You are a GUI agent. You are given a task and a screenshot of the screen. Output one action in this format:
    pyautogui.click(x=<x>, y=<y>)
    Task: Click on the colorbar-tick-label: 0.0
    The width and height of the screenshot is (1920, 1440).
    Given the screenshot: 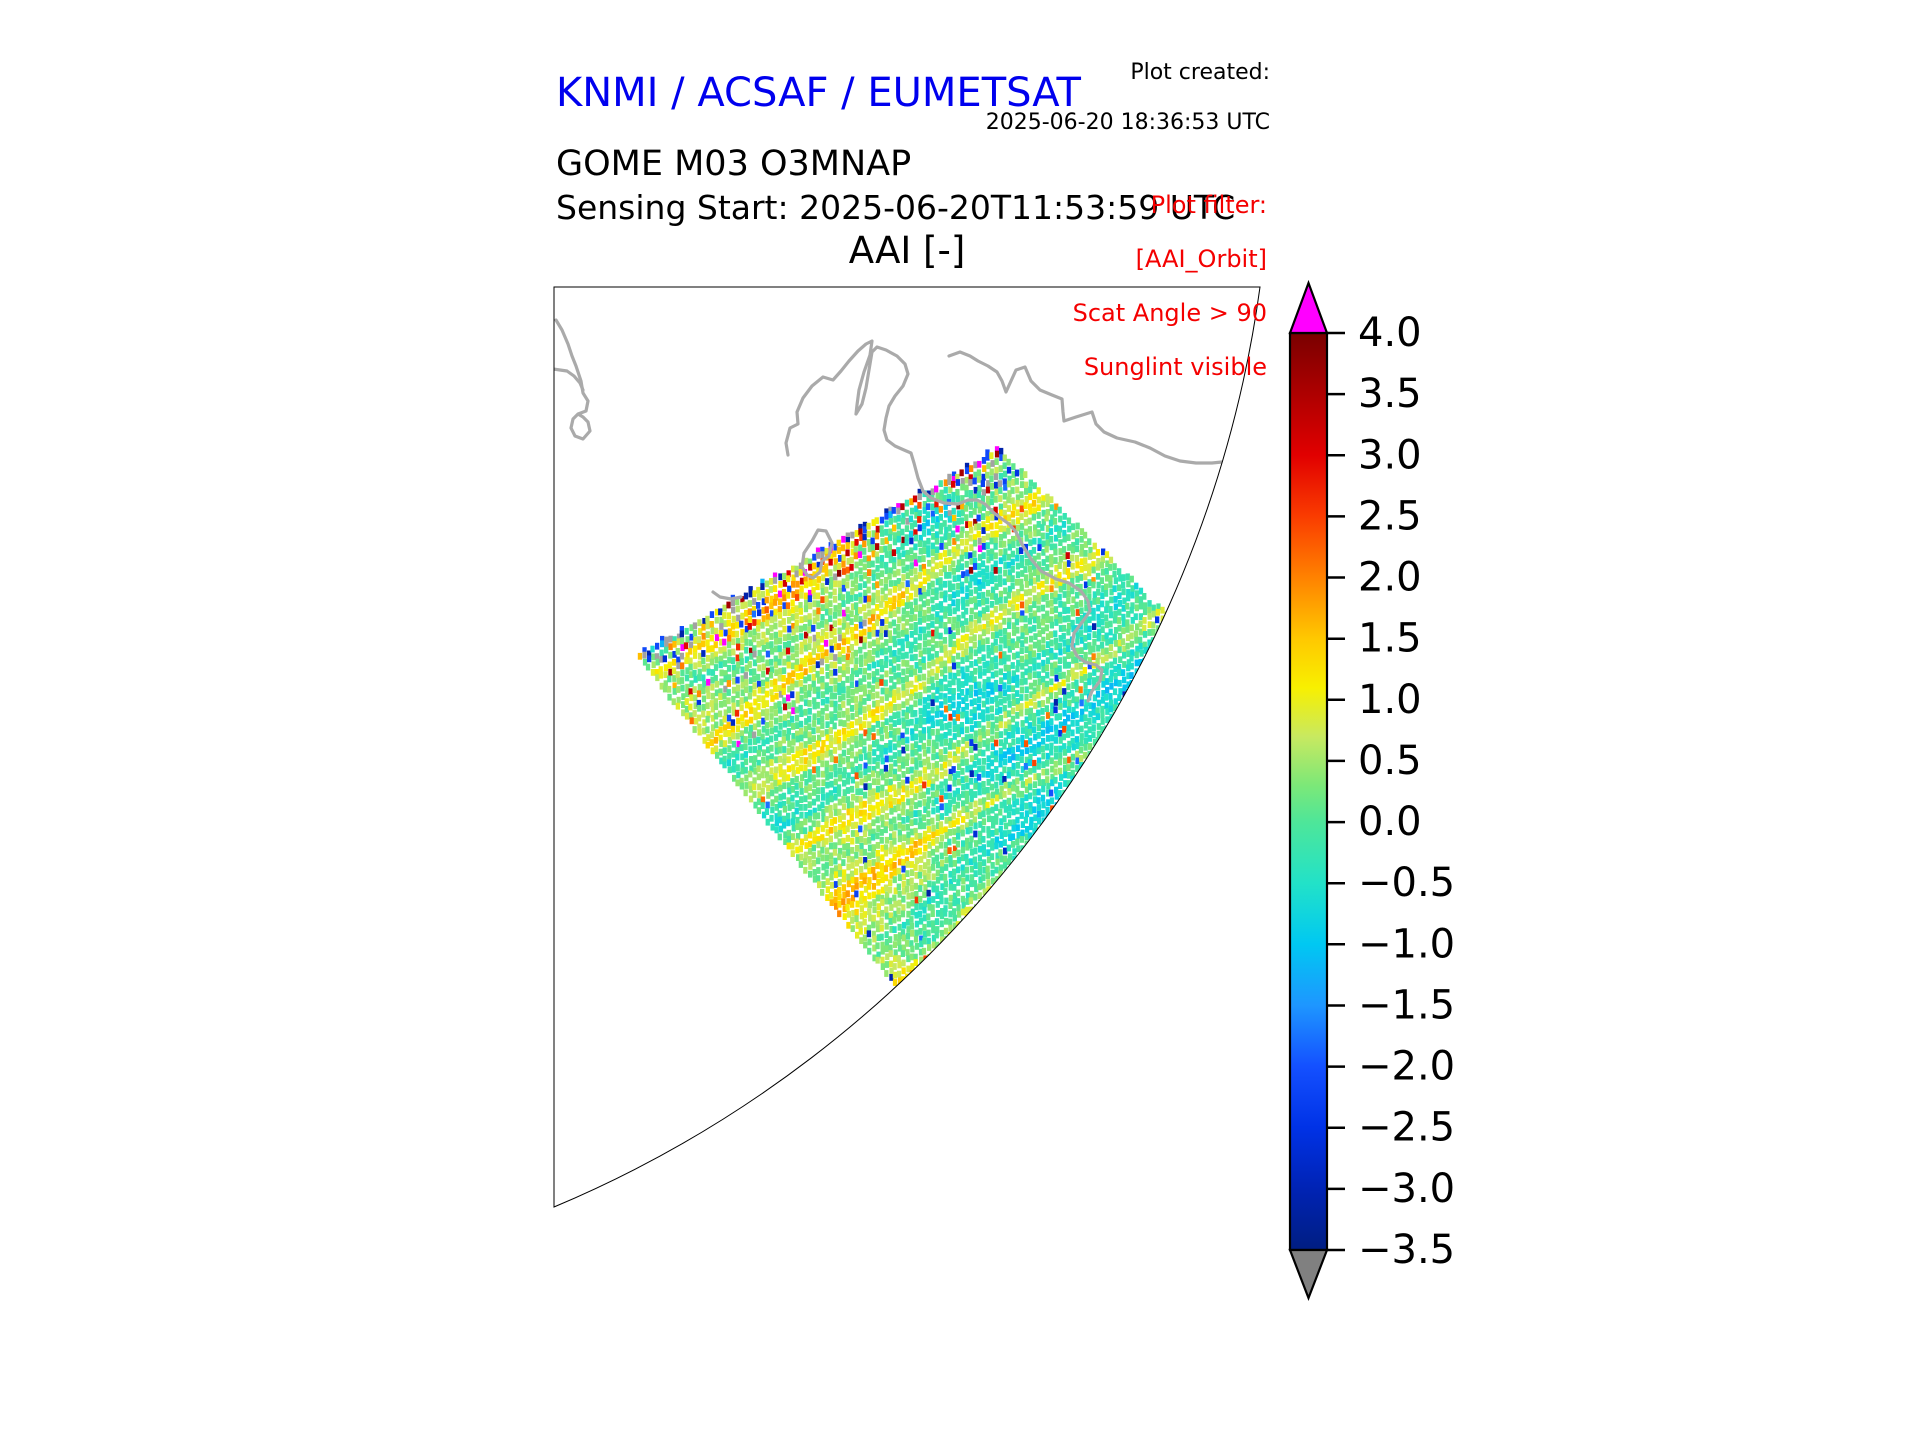 What is the action you would take?
    pyautogui.click(x=1390, y=822)
    